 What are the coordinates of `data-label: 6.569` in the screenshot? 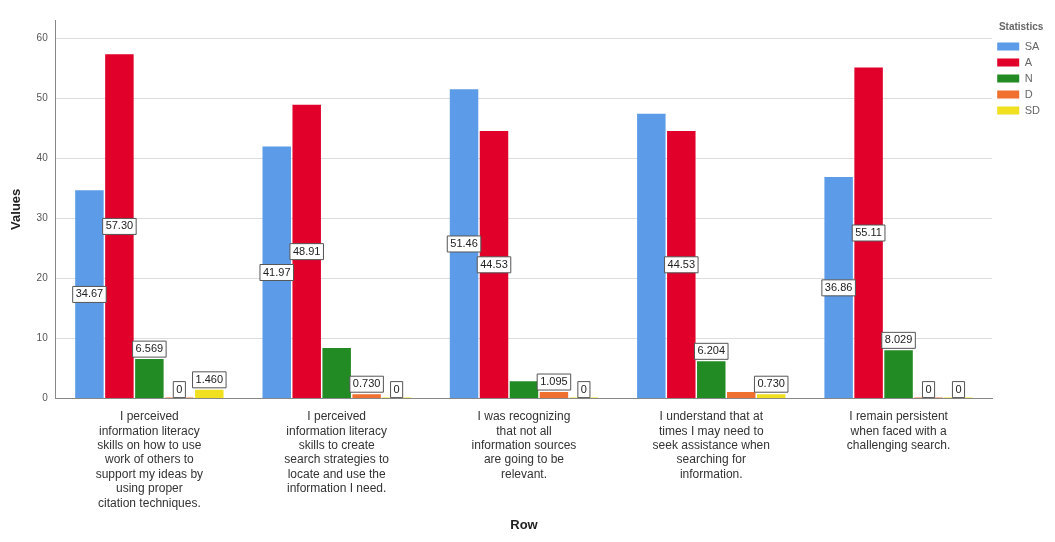 It's located at (149, 348).